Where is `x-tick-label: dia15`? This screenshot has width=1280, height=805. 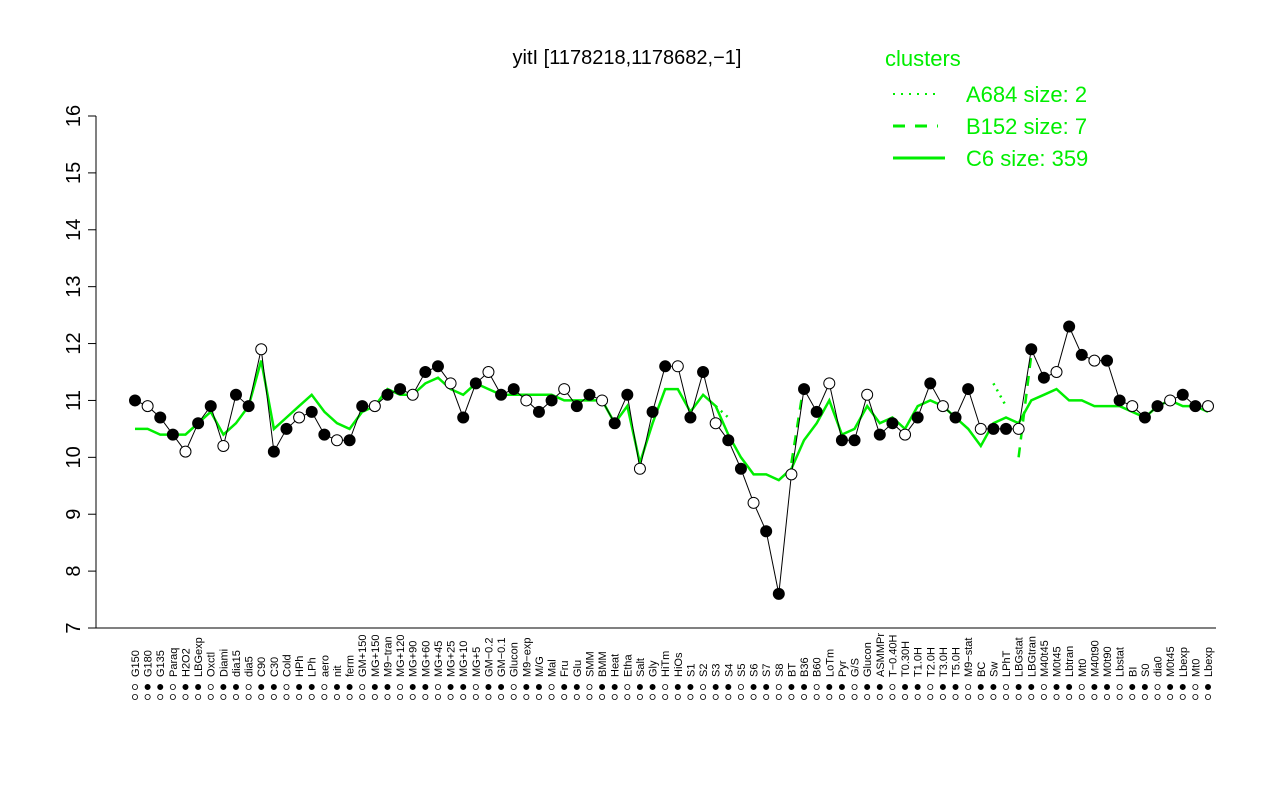
x-tick-label: dia15 is located at coordinates (237, 663).